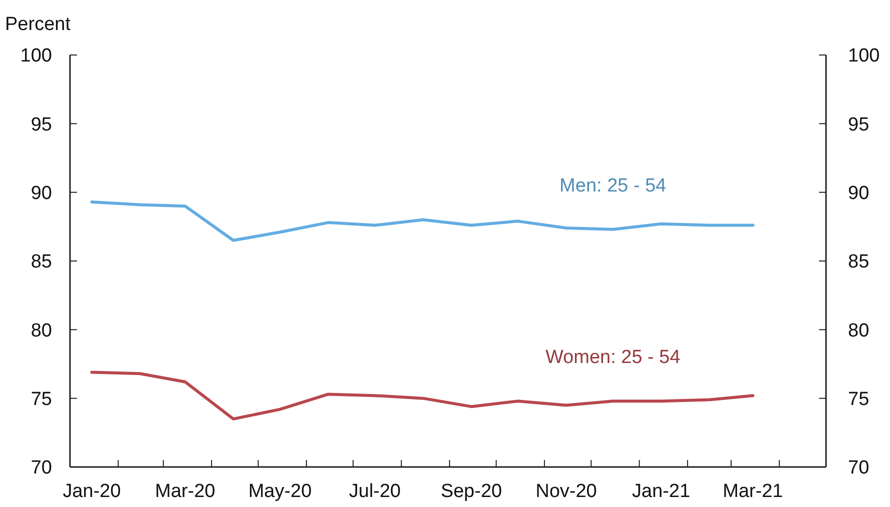  What do you see at coordinates (859, 331) in the screenshot?
I see `y2-tick-label: 80` at bounding box center [859, 331].